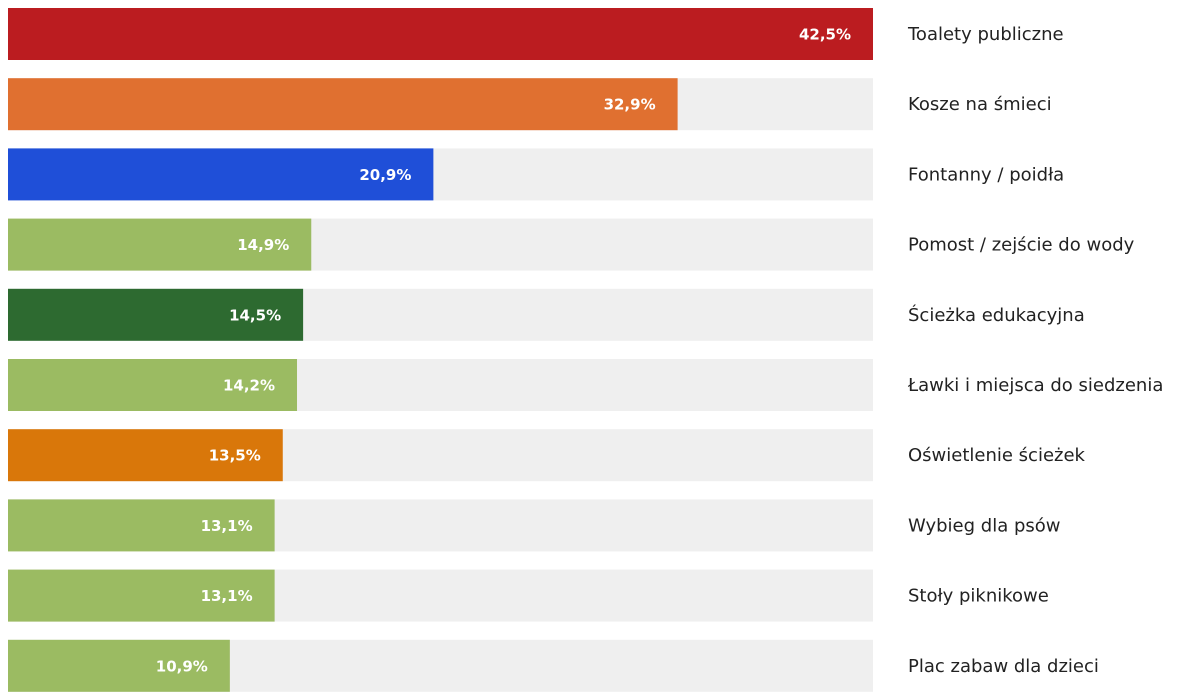 The height and width of the screenshot is (695, 1198). Describe the element at coordinates (996, 315) in the screenshot. I see `category-label: Ścieżka edukacyjna` at that location.